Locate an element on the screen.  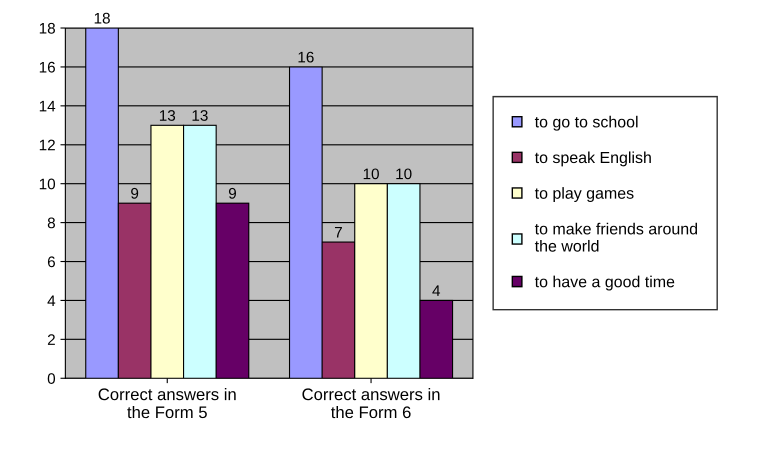
y-tick-label: 6 is located at coordinates (51, 262).